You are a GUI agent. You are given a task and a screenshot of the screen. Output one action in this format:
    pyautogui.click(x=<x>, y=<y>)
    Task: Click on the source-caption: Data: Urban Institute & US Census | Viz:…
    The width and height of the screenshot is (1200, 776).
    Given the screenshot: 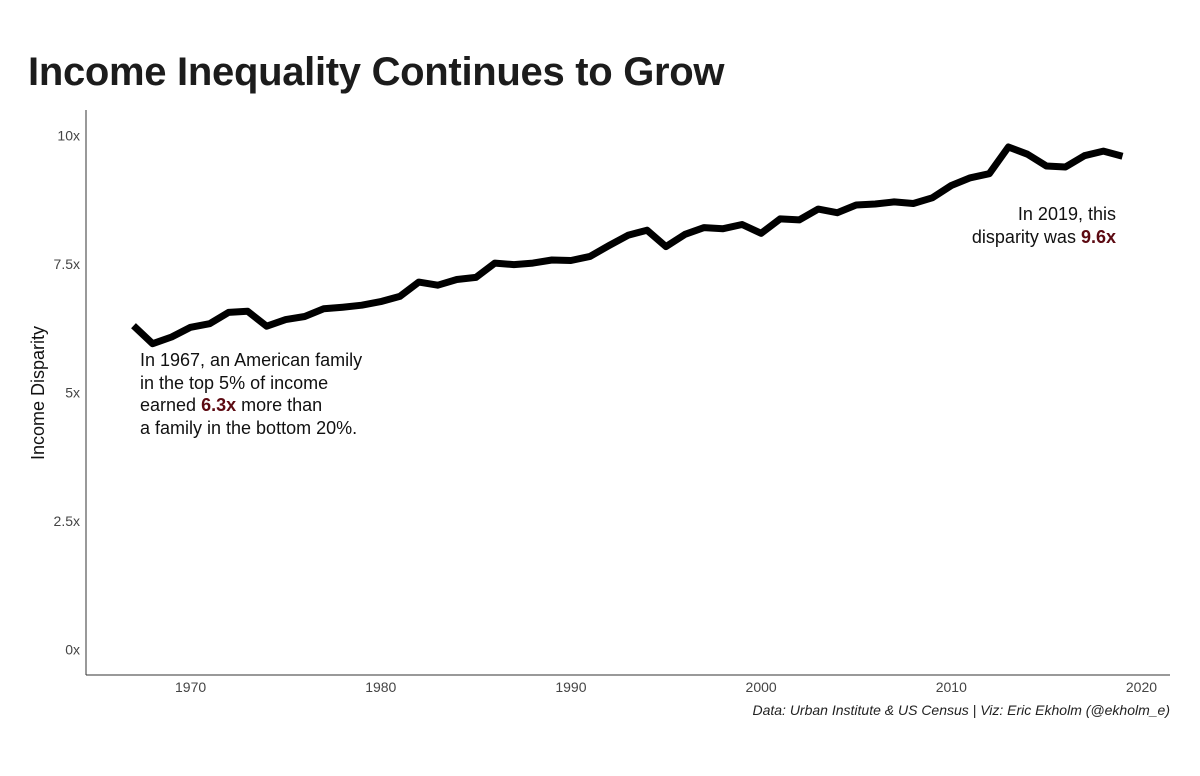 What is the action you would take?
    pyautogui.click(x=961, y=710)
    